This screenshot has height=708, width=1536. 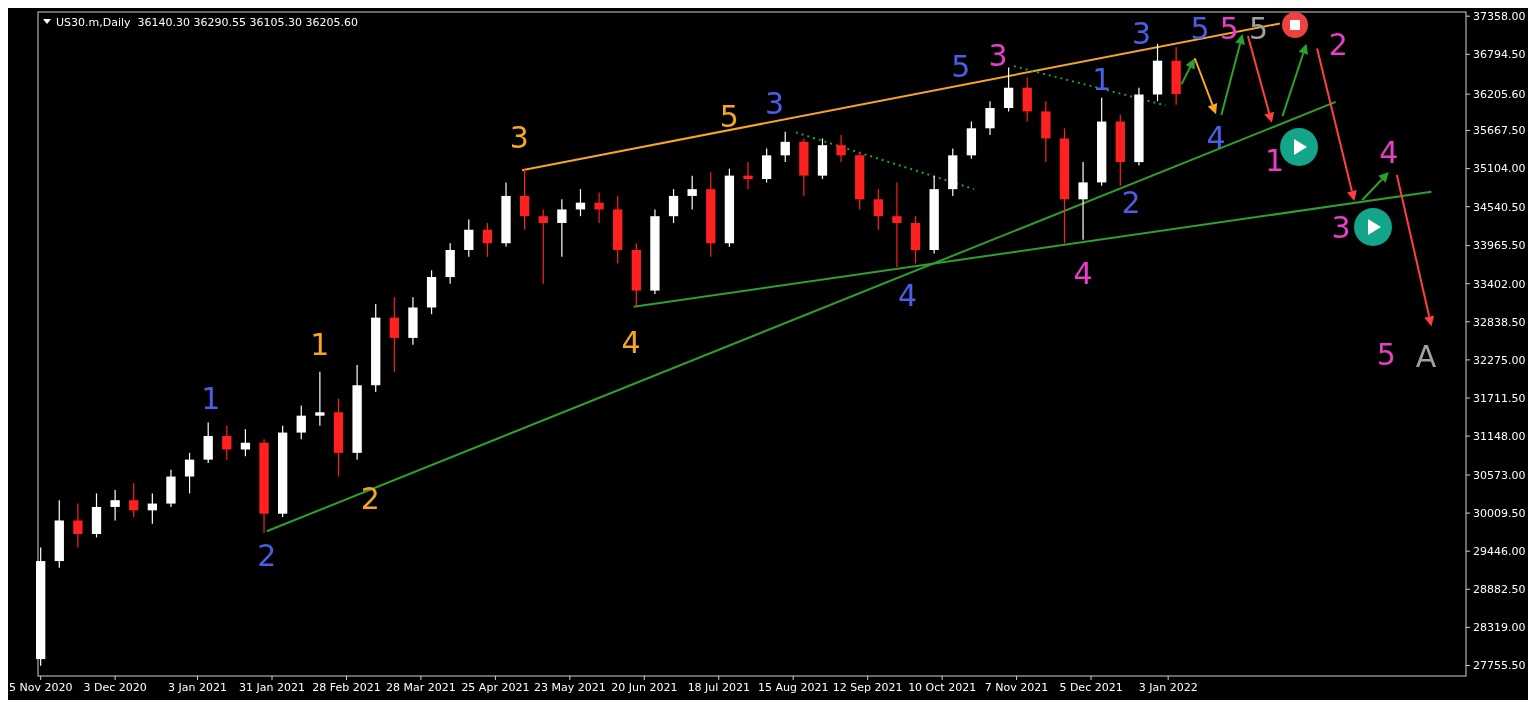 I want to click on x-tick-label: 10 Oct 2021, so click(x=942, y=687).